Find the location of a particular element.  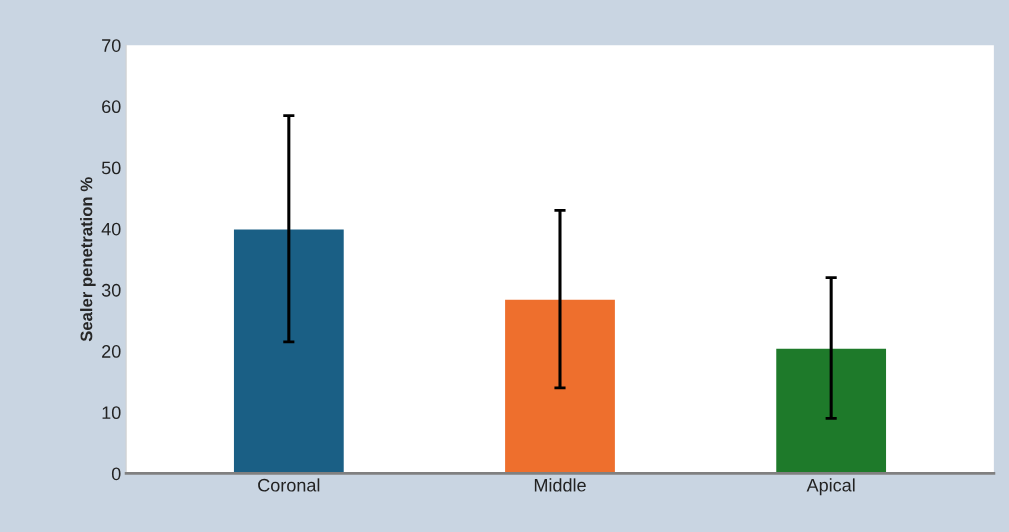

y-axis-title: Sealer penetration % is located at coordinates (88, 259).